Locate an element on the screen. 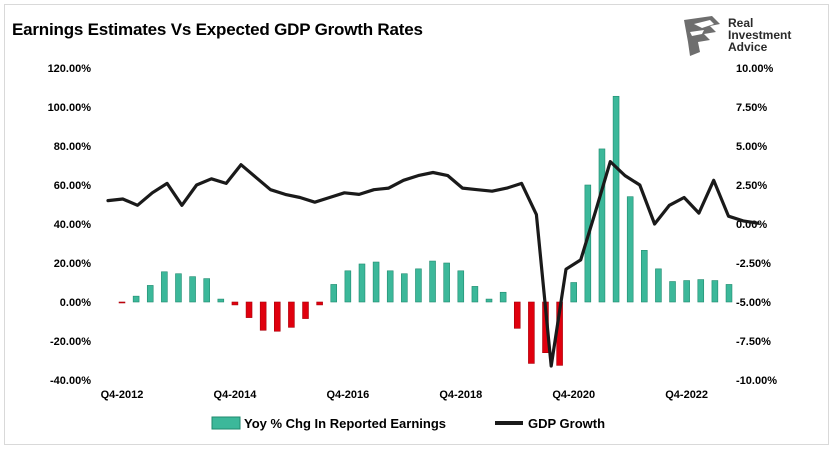  x-axis-tick-label: Q4-2020 is located at coordinates (573, 395).